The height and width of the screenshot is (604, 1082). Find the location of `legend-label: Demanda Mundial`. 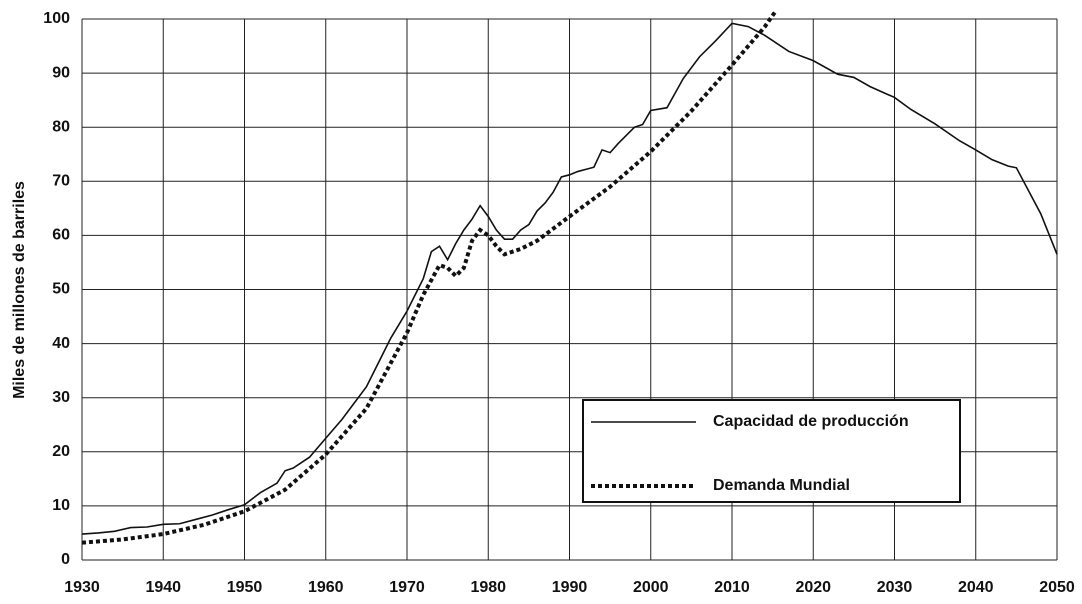

legend-label: Demanda Mundial is located at coordinates (781, 485).